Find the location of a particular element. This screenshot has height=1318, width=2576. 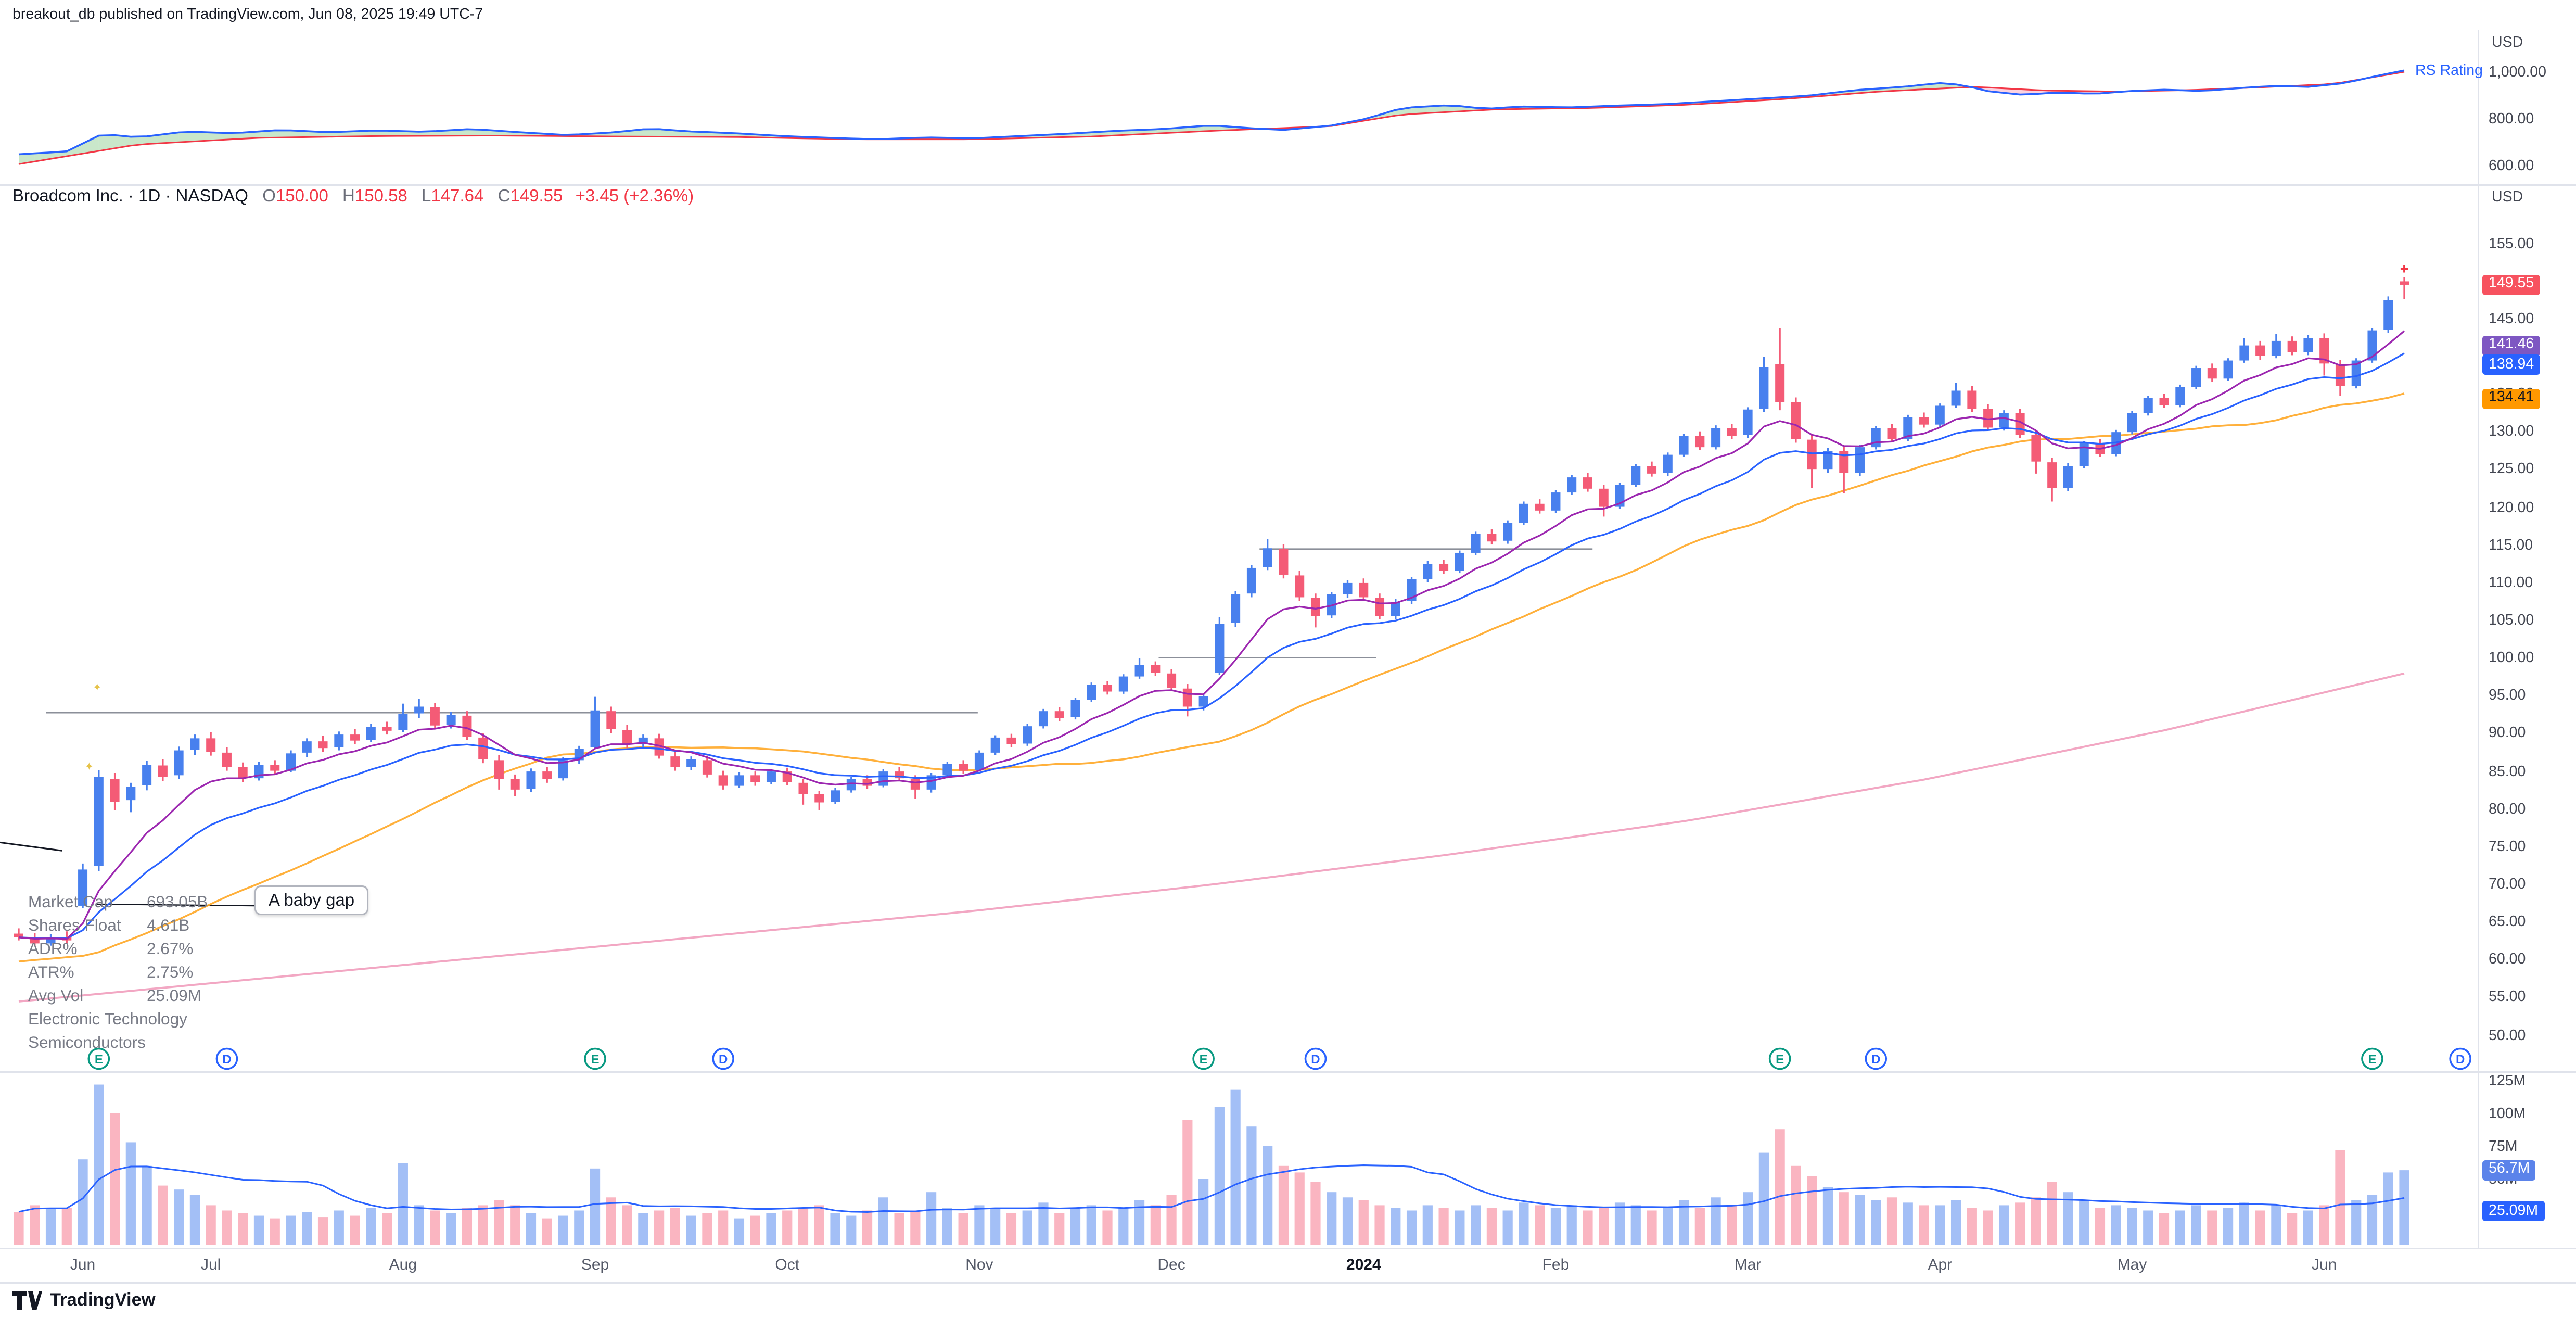

sector-text: Electronic Technology is located at coordinates (108, 1019).